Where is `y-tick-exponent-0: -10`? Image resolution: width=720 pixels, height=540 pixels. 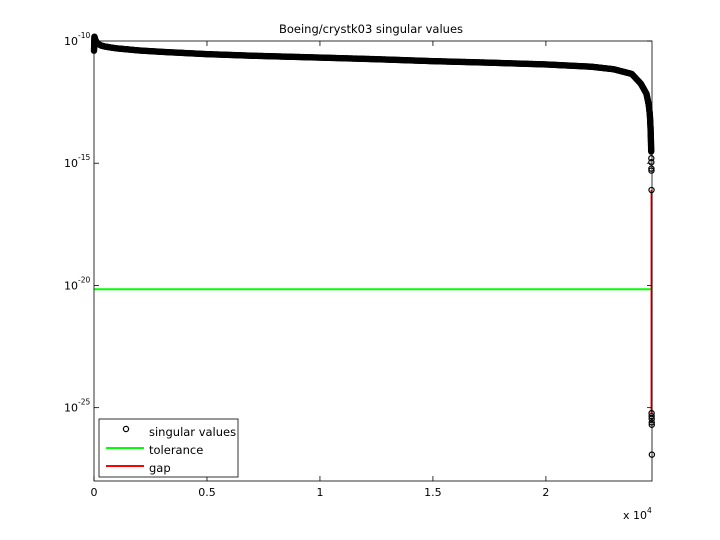
y-tick-exponent-0: -10 is located at coordinates (84, 35).